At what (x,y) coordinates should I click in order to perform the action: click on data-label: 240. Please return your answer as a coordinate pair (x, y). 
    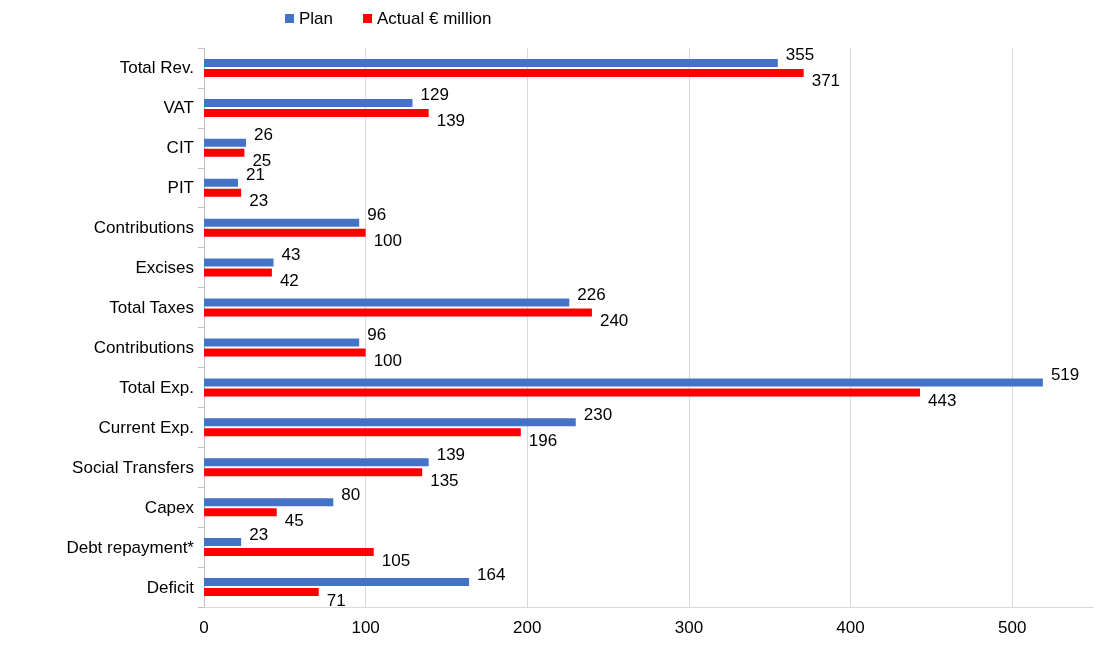
    Looking at the image, I should click on (614, 321).